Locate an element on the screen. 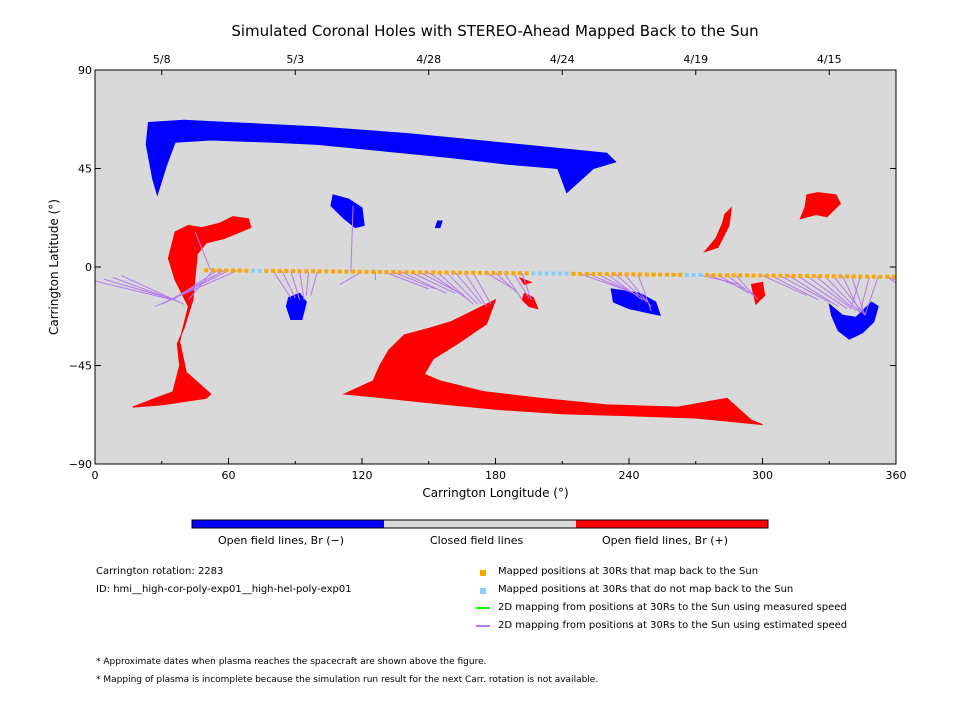 The height and width of the screenshot is (720, 960). y-tick-label: 90 is located at coordinates (85, 70).